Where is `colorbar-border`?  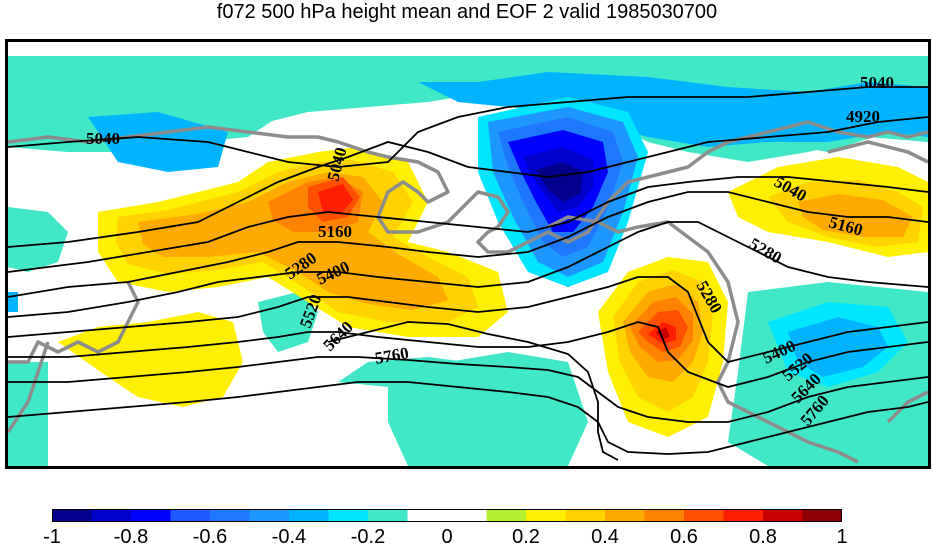
colorbar-border is located at coordinates (447, 515).